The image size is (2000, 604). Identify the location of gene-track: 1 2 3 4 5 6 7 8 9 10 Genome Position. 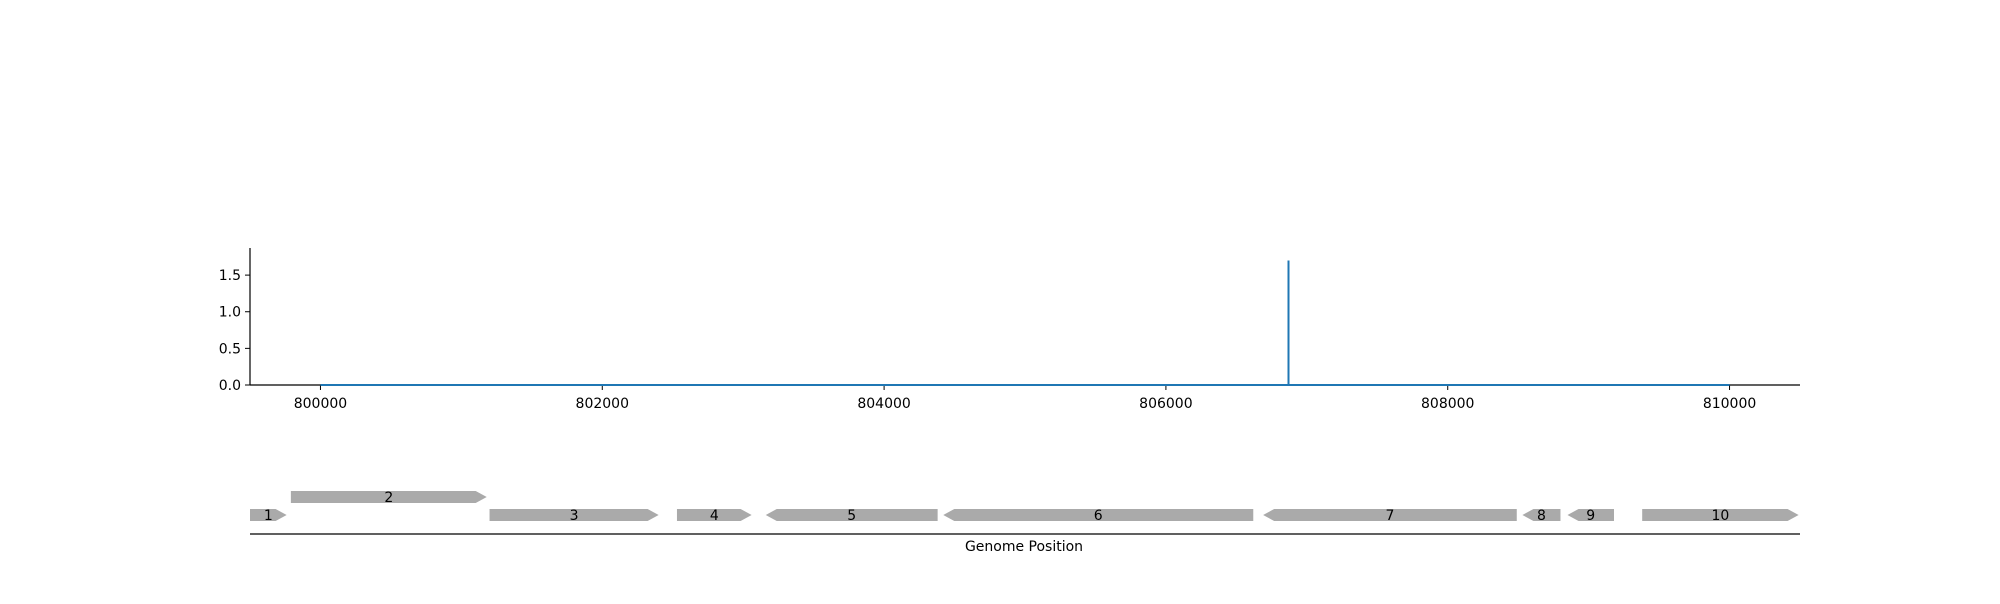
(1025, 522).